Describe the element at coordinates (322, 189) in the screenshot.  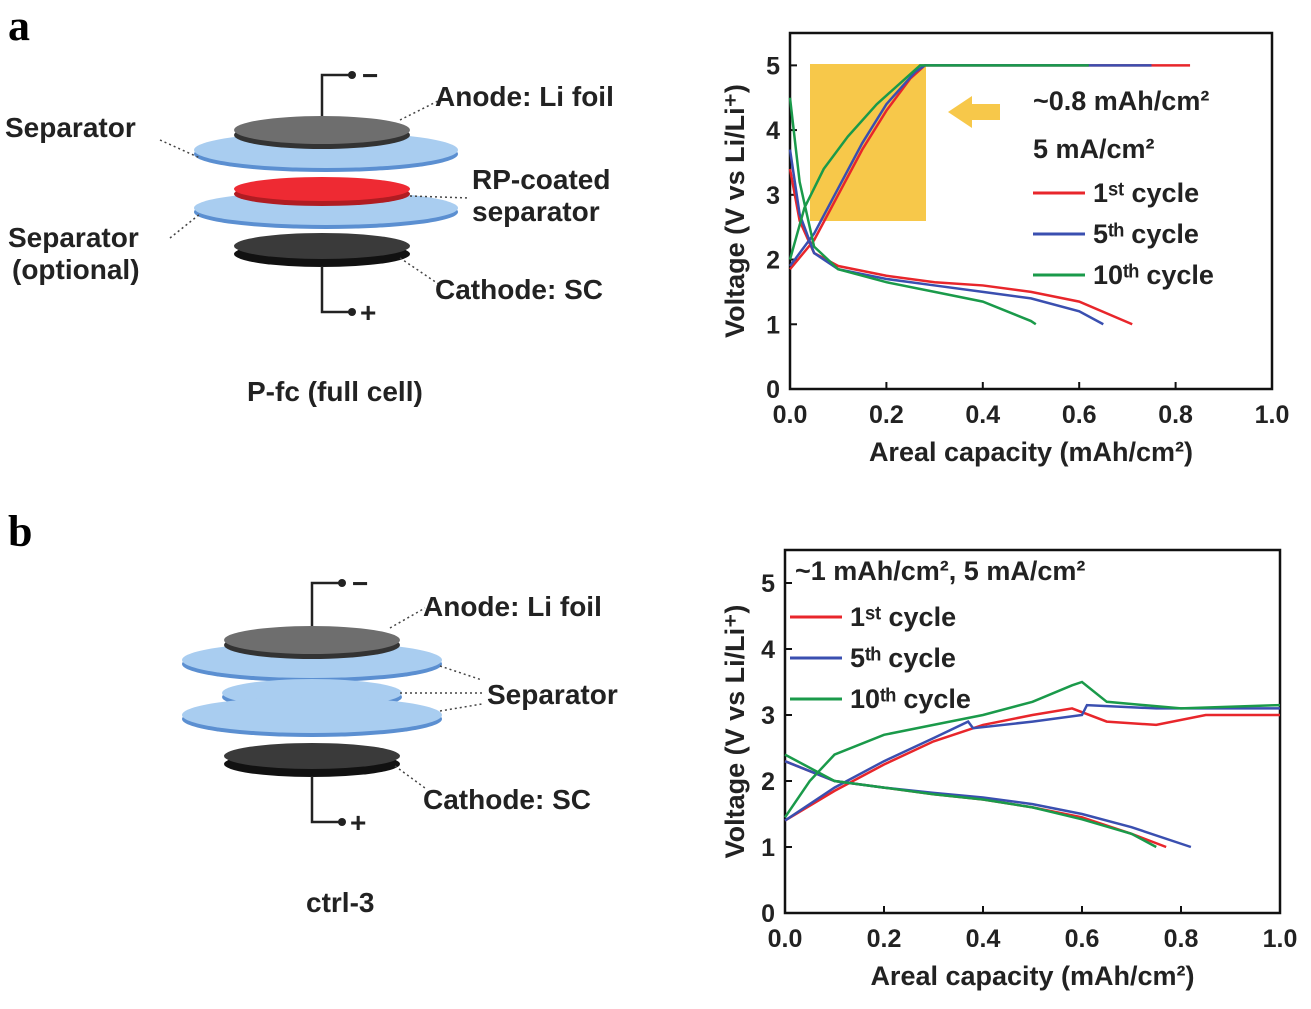
I see `rp-layer` at that location.